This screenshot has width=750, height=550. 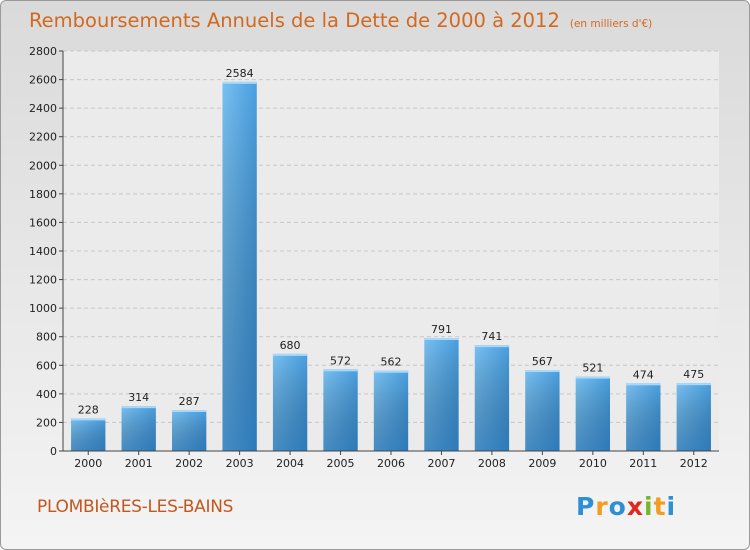 What do you see at coordinates (593, 463) in the screenshot?
I see `x-tick-label: 2010` at bounding box center [593, 463].